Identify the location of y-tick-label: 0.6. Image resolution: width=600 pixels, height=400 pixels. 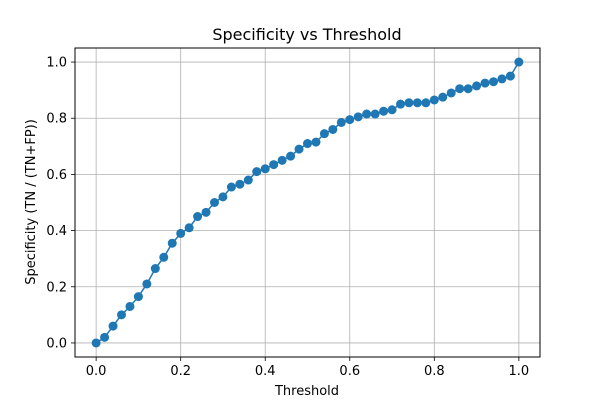
(56, 175).